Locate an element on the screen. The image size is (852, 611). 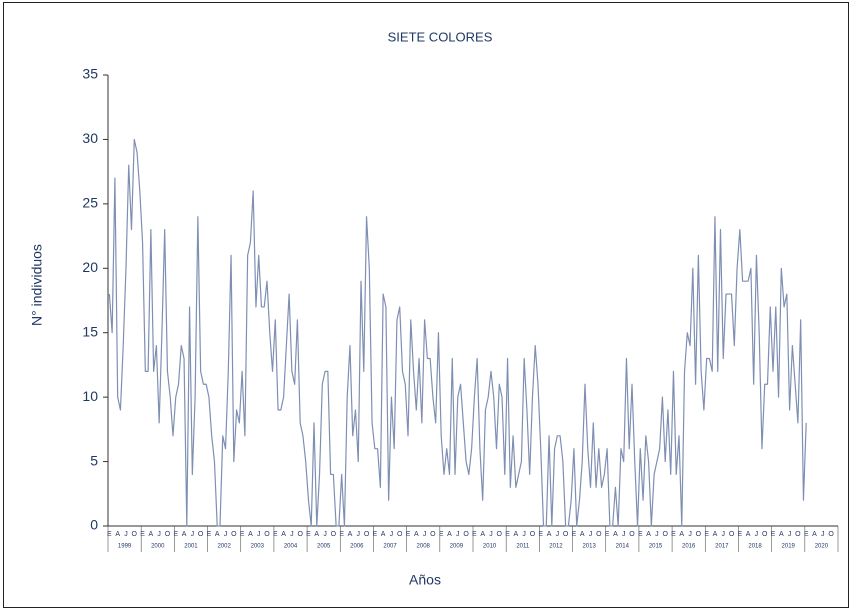
year-label: 2020 is located at coordinates (822, 547).